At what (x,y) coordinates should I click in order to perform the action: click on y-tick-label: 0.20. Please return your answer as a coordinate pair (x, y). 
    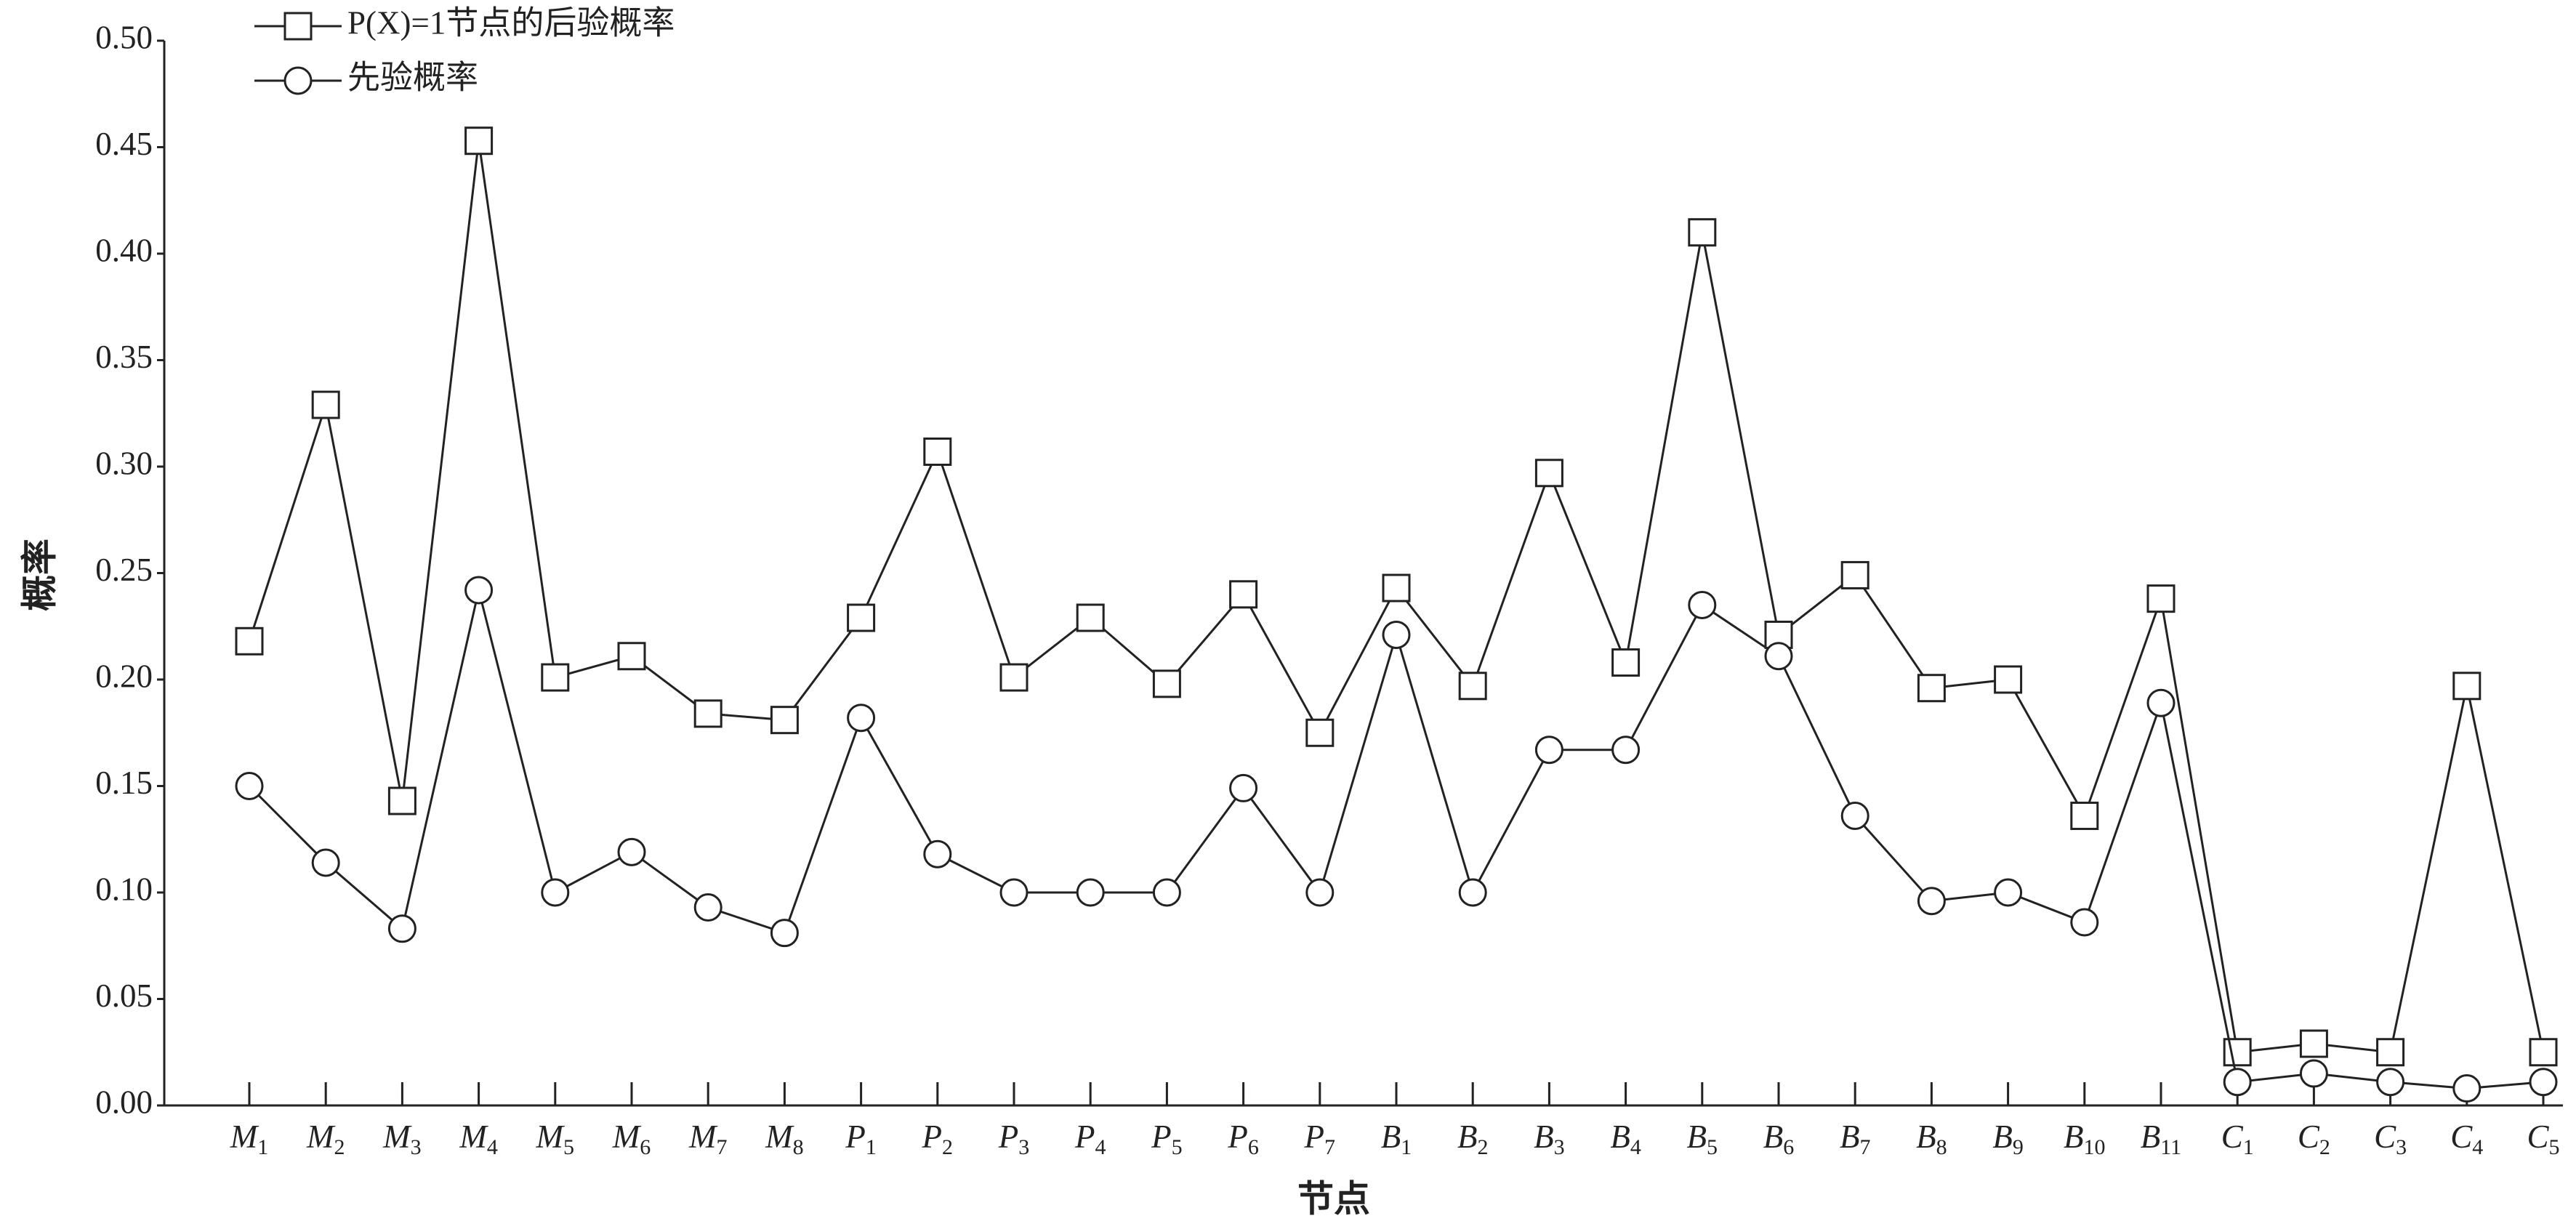
    Looking at the image, I should click on (124, 676).